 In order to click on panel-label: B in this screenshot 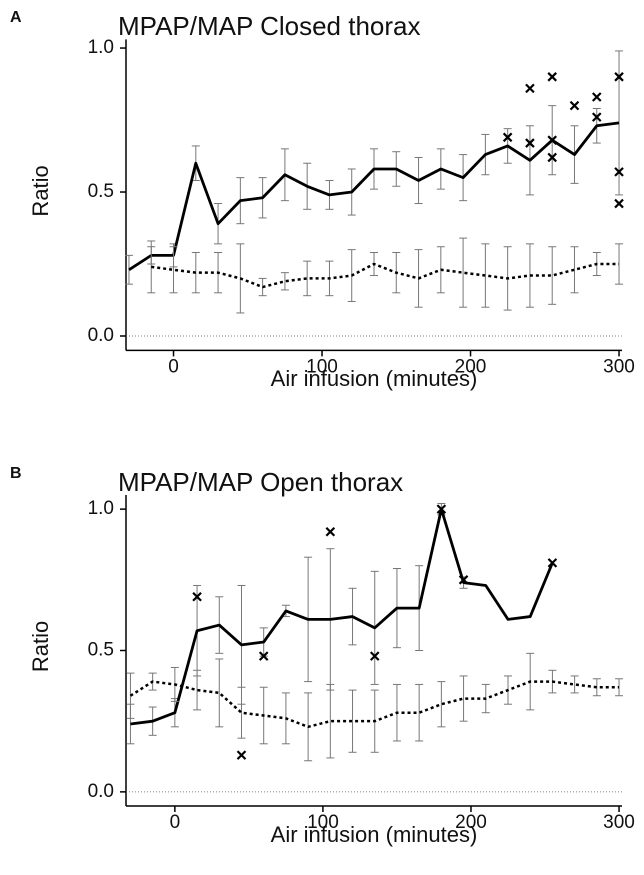, I will do `click(16, 473)`.